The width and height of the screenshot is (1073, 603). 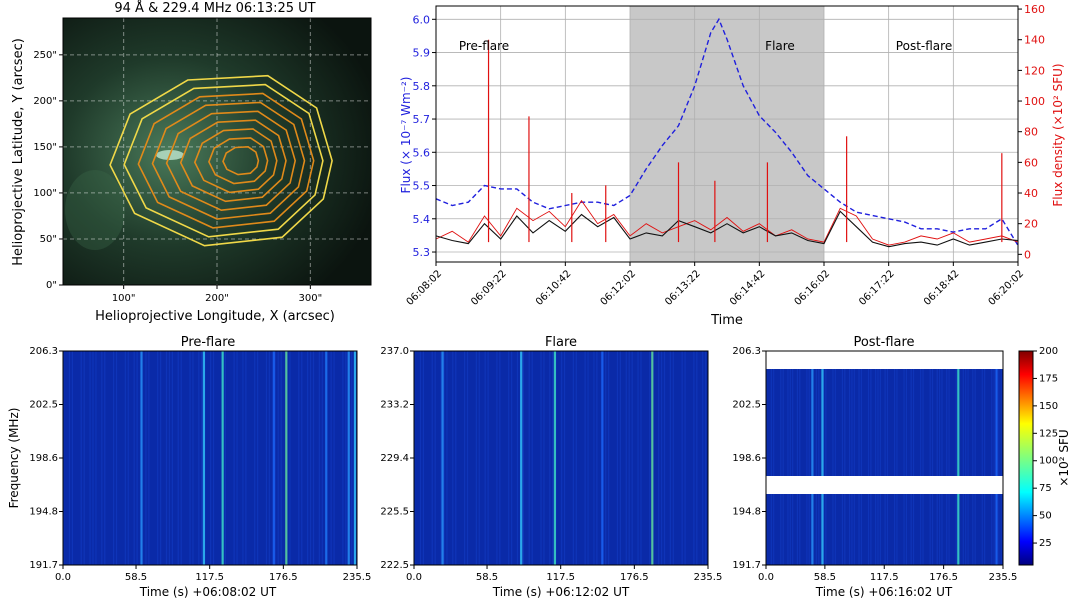 I want to click on lightcurve-x-tick-label: 06:10:42, so click(x=554, y=288).